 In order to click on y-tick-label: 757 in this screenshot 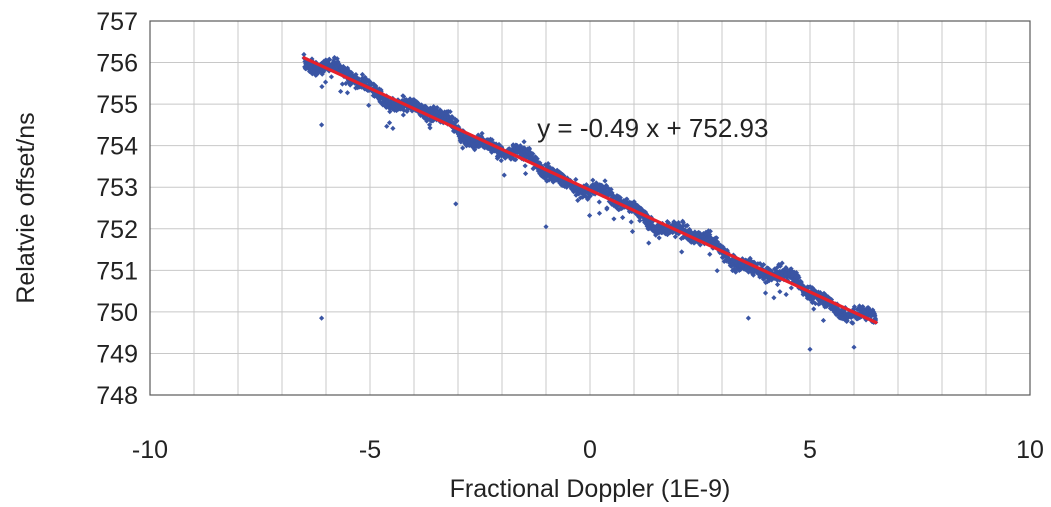, I will do `click(117, 22)`.